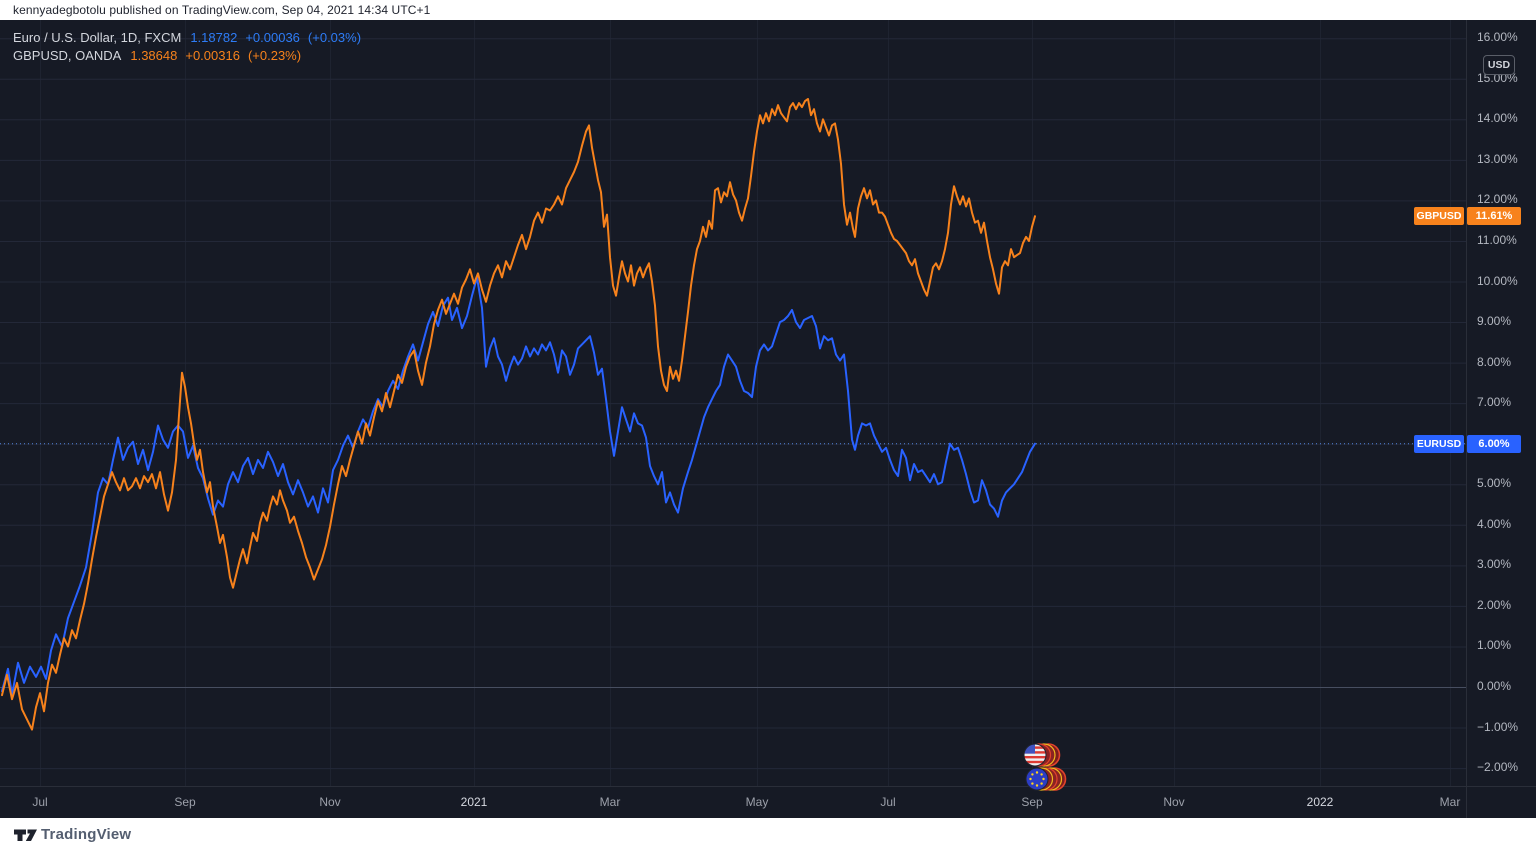 Image resolution: width=1536 pixels, height=852 pixels. I want to click on gbpusd-badge-symbol: GBPUSD, so click(1439, 216).